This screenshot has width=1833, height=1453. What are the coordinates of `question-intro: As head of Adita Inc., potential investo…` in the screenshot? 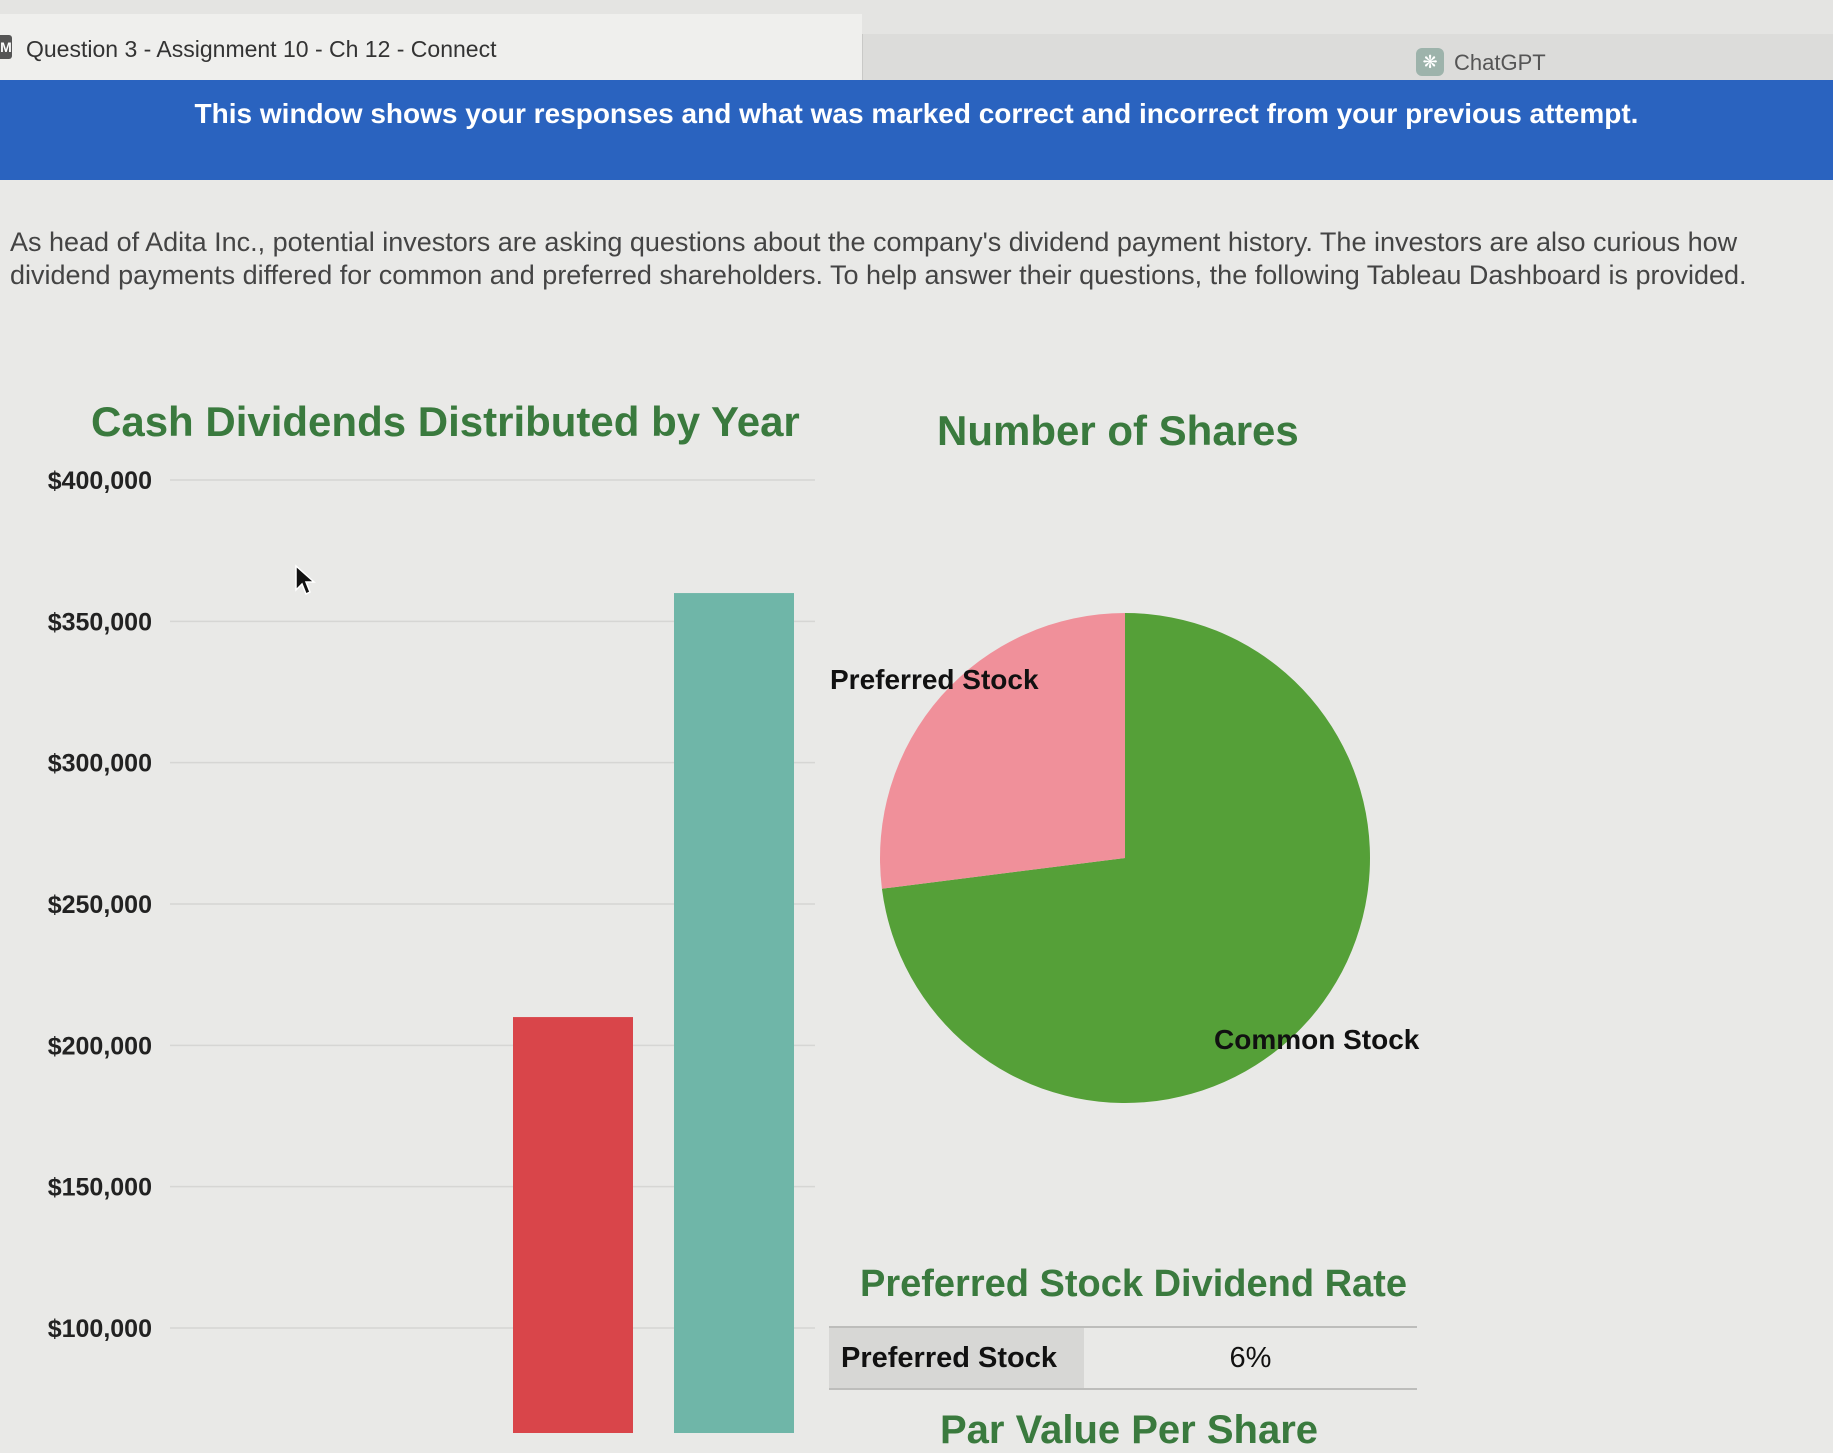 It's located at (878, 258).